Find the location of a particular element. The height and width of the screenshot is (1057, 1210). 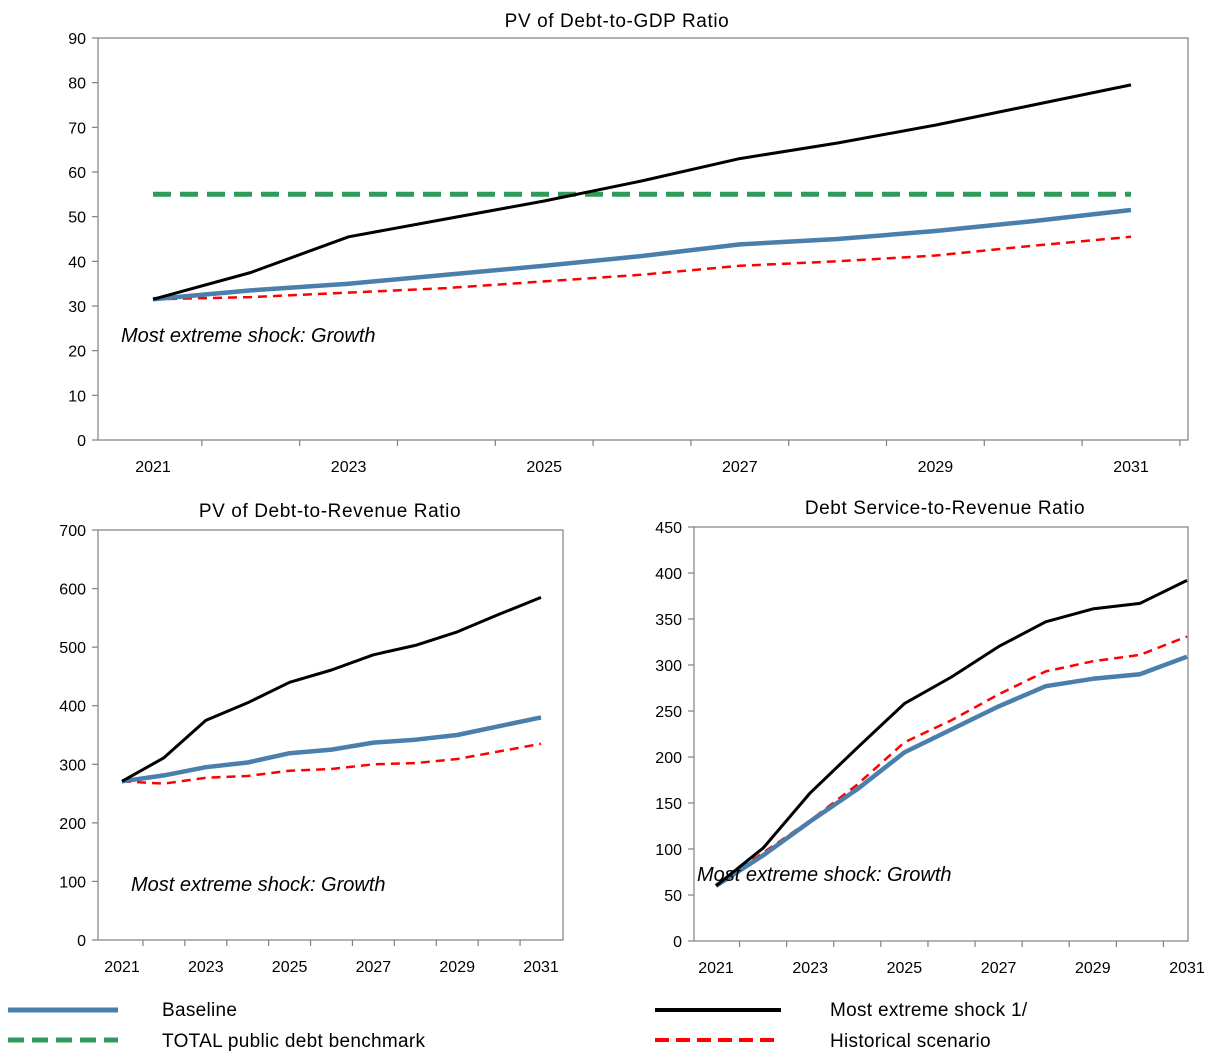

y-tick-label: 450 is located at coordinates (668, 528).